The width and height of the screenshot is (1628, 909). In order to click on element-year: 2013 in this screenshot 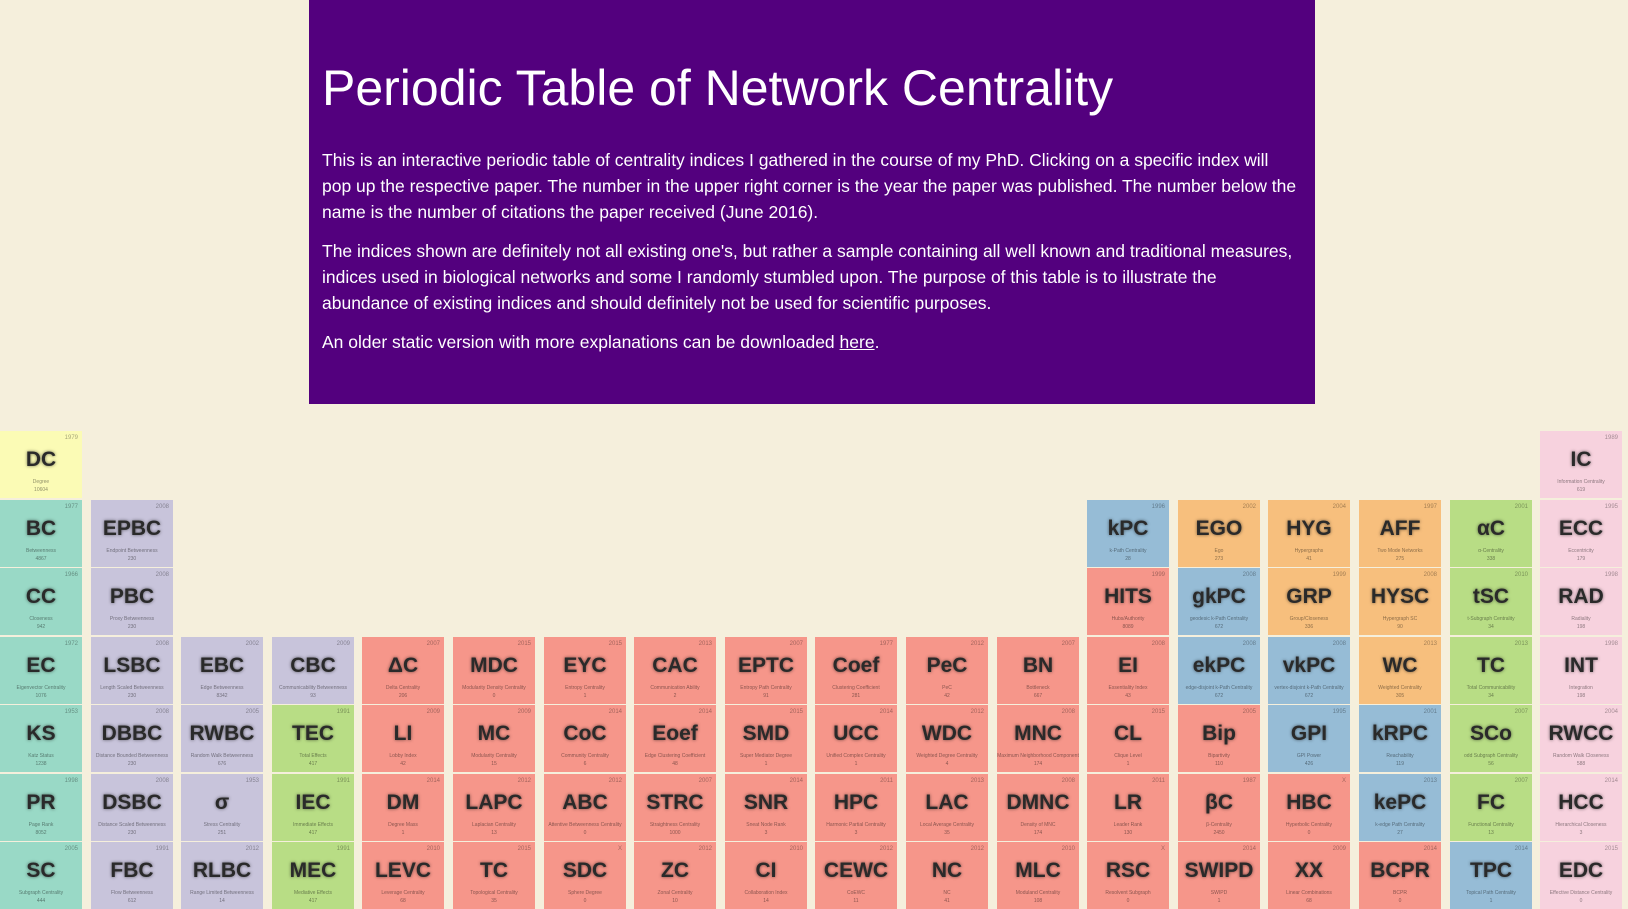, I will do `click(977, 781)`.